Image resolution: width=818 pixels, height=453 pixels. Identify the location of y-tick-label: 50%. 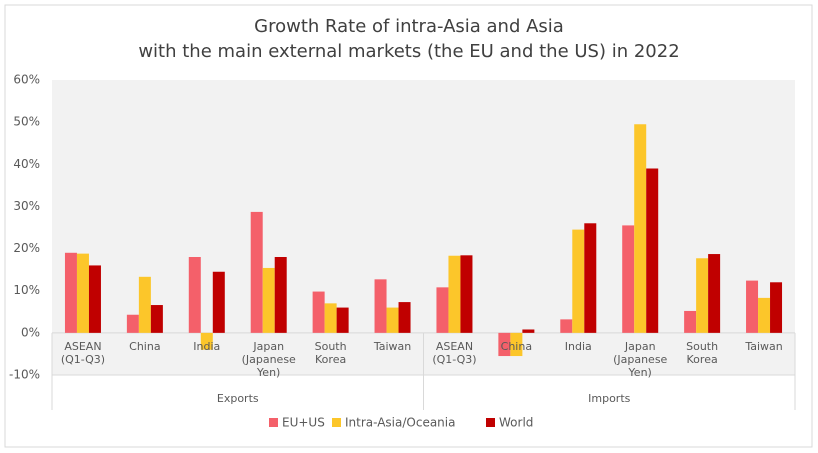
(26, 122).